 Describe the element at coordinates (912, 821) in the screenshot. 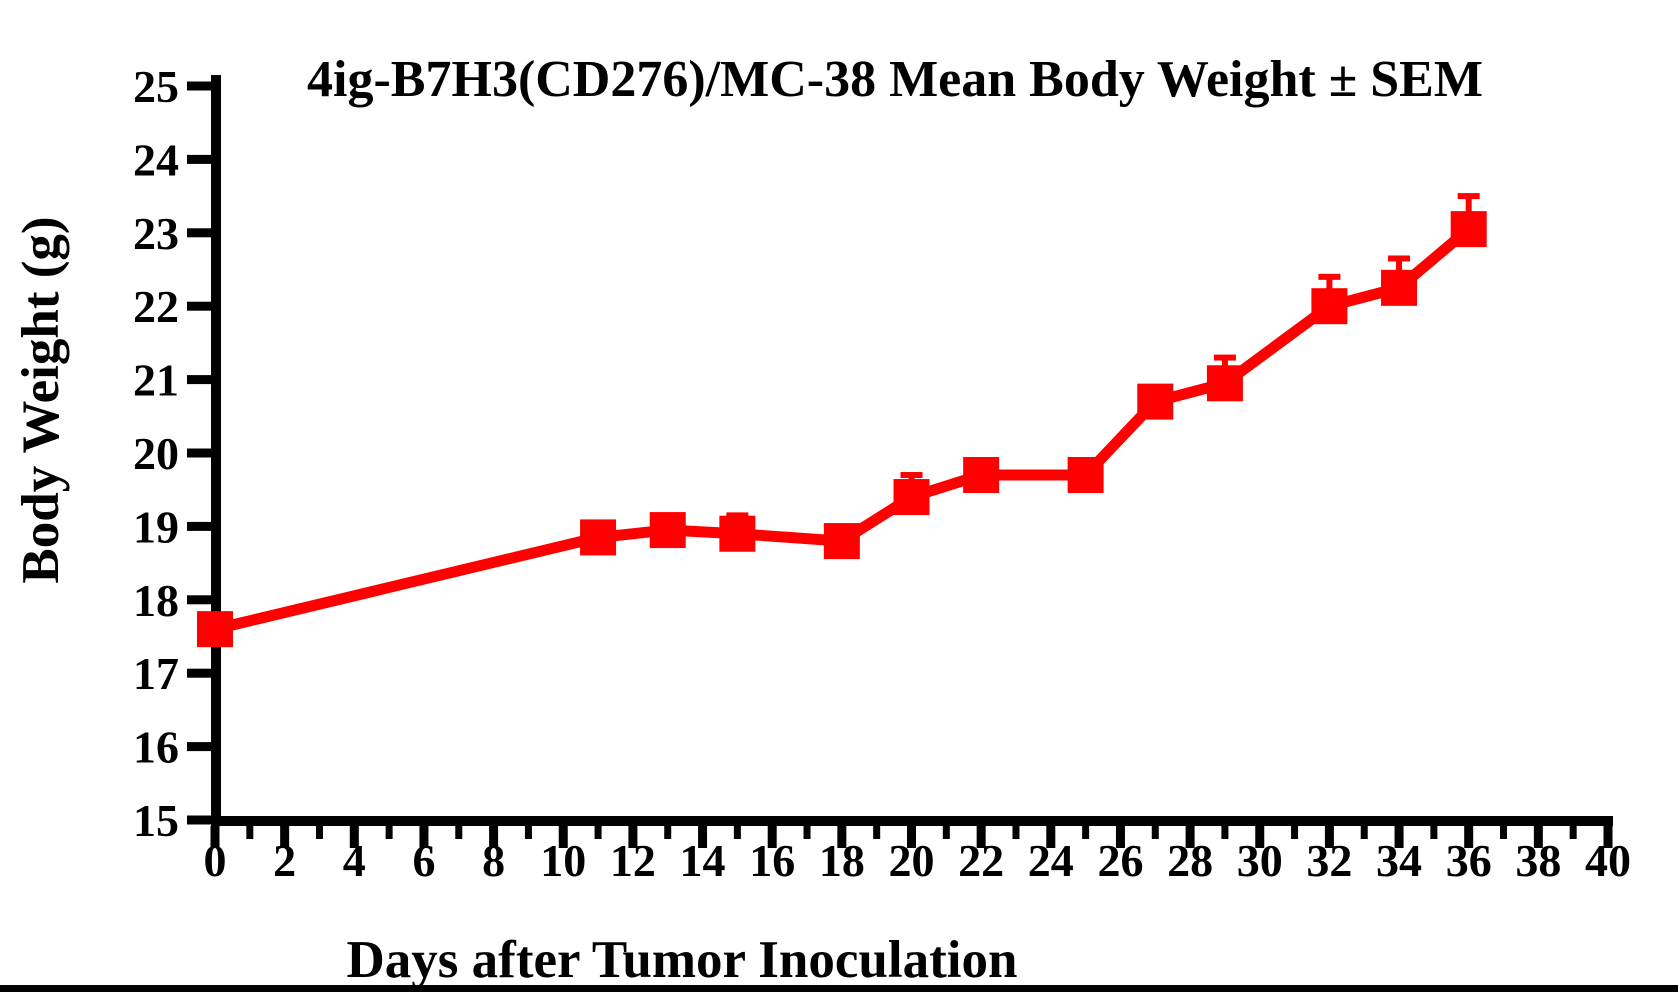

I see `x-axis-spine` at that location.